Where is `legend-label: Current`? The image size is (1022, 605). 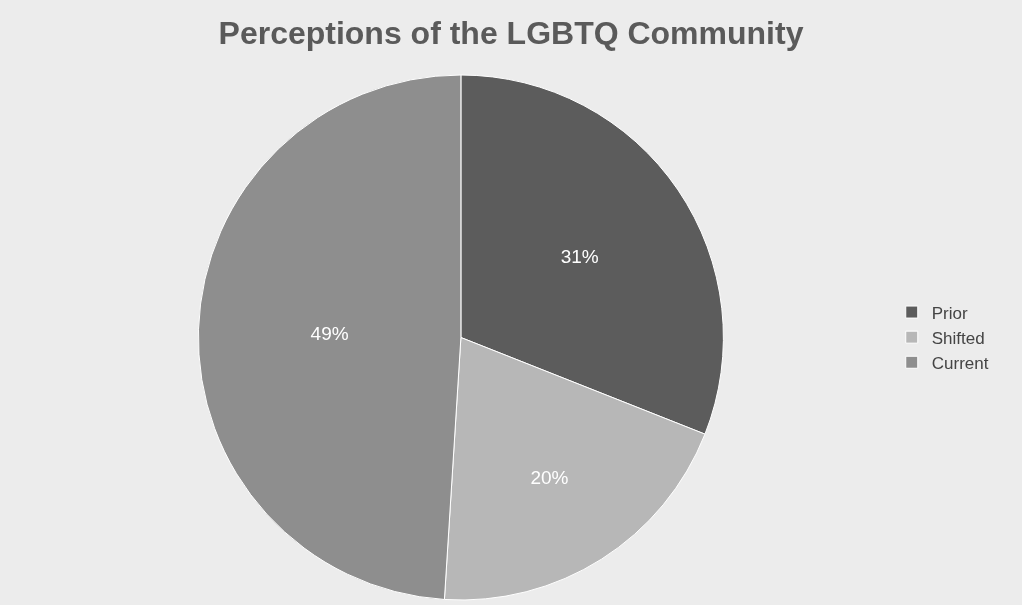 legend-label: Current is located at coordinates (960, 363).